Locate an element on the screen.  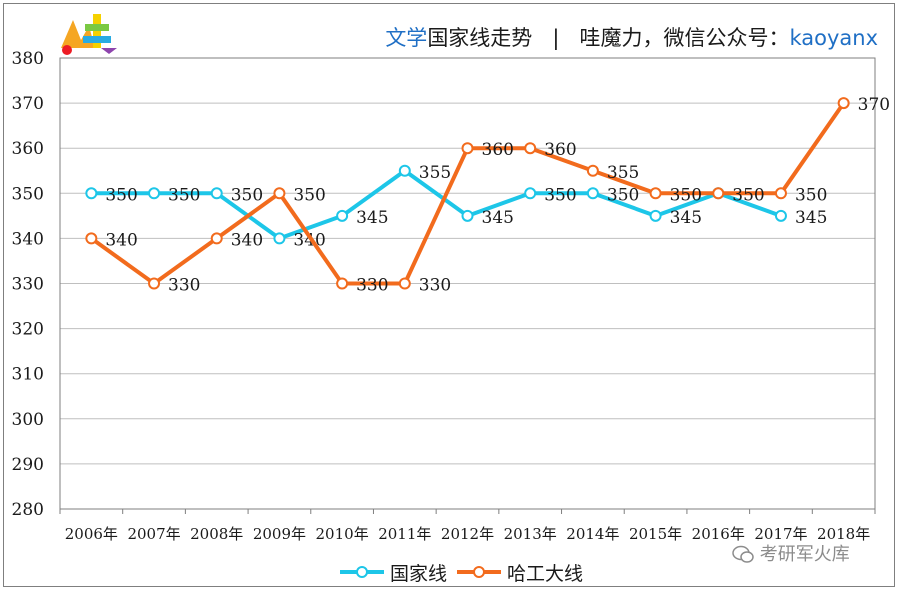
header-part4: kaoyanx is located at coordinates (833, 38).